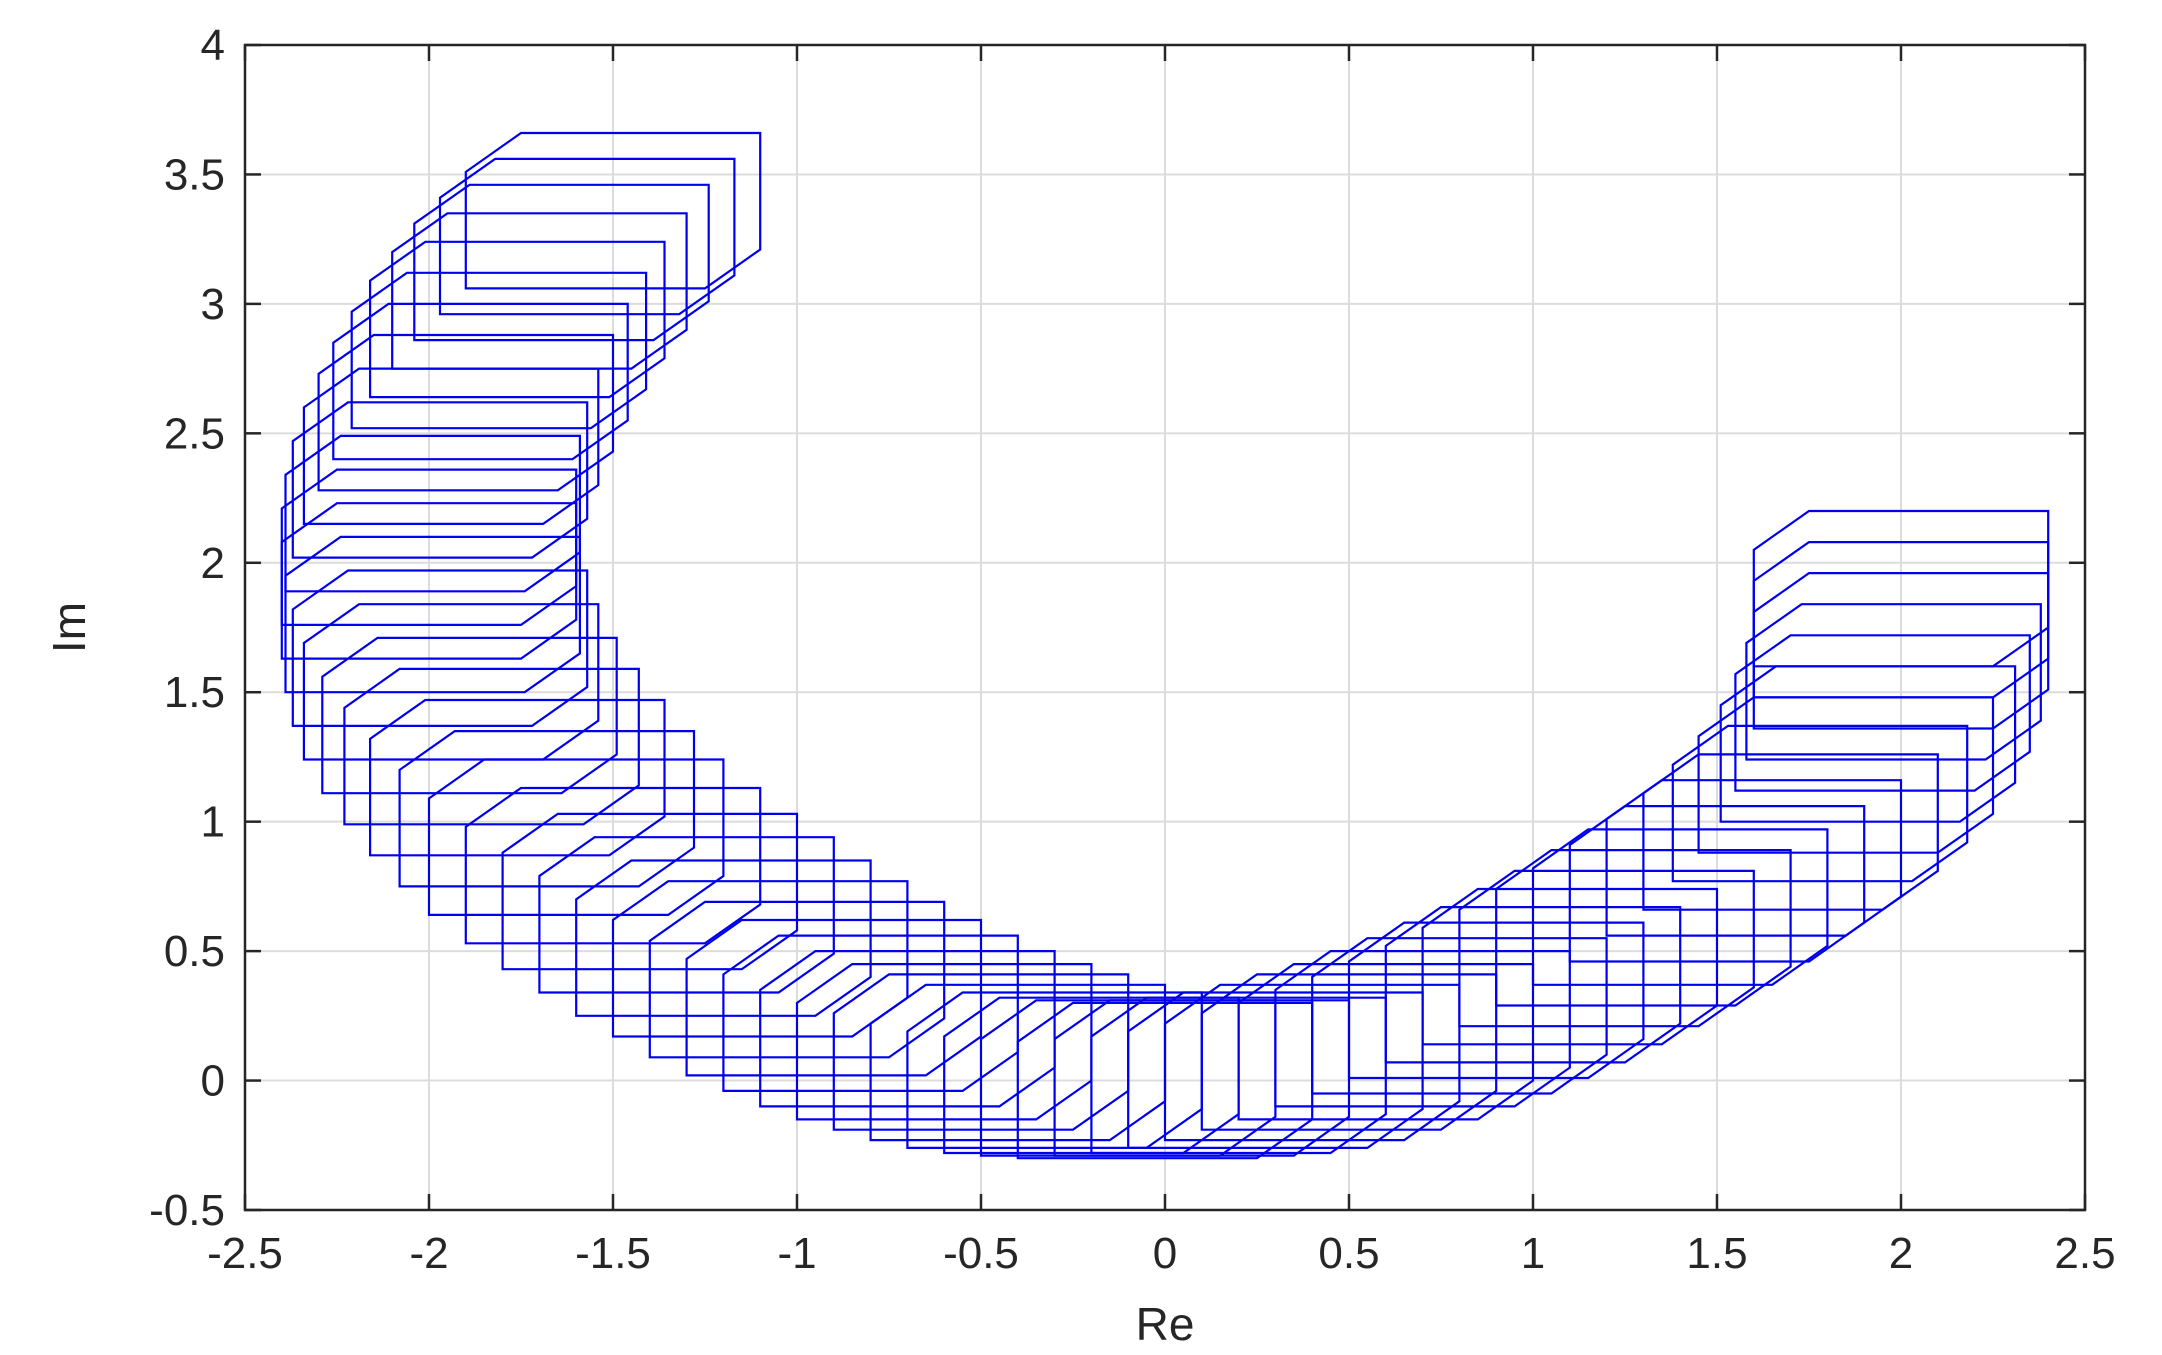  I want to click on y-tick-label: 3.5, so click(194, 174).